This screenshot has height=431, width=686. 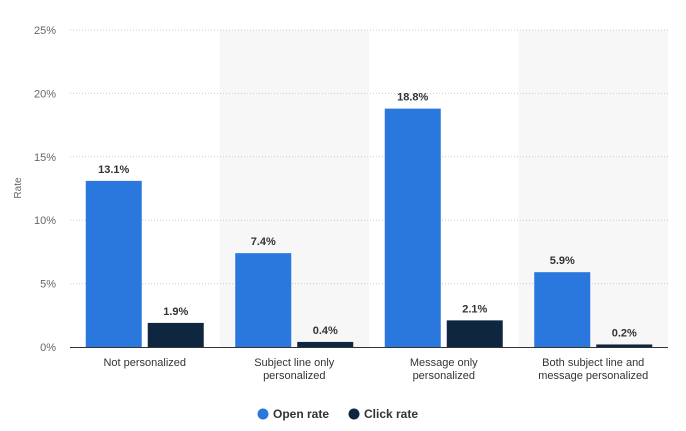 I want to click on open-rate-data-label: 13.1%, so click(x=113, y=170).